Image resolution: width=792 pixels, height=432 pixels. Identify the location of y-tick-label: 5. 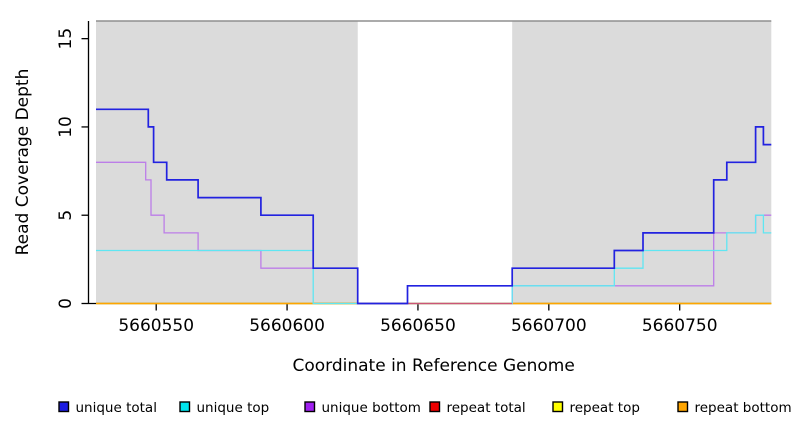
(66, 215).